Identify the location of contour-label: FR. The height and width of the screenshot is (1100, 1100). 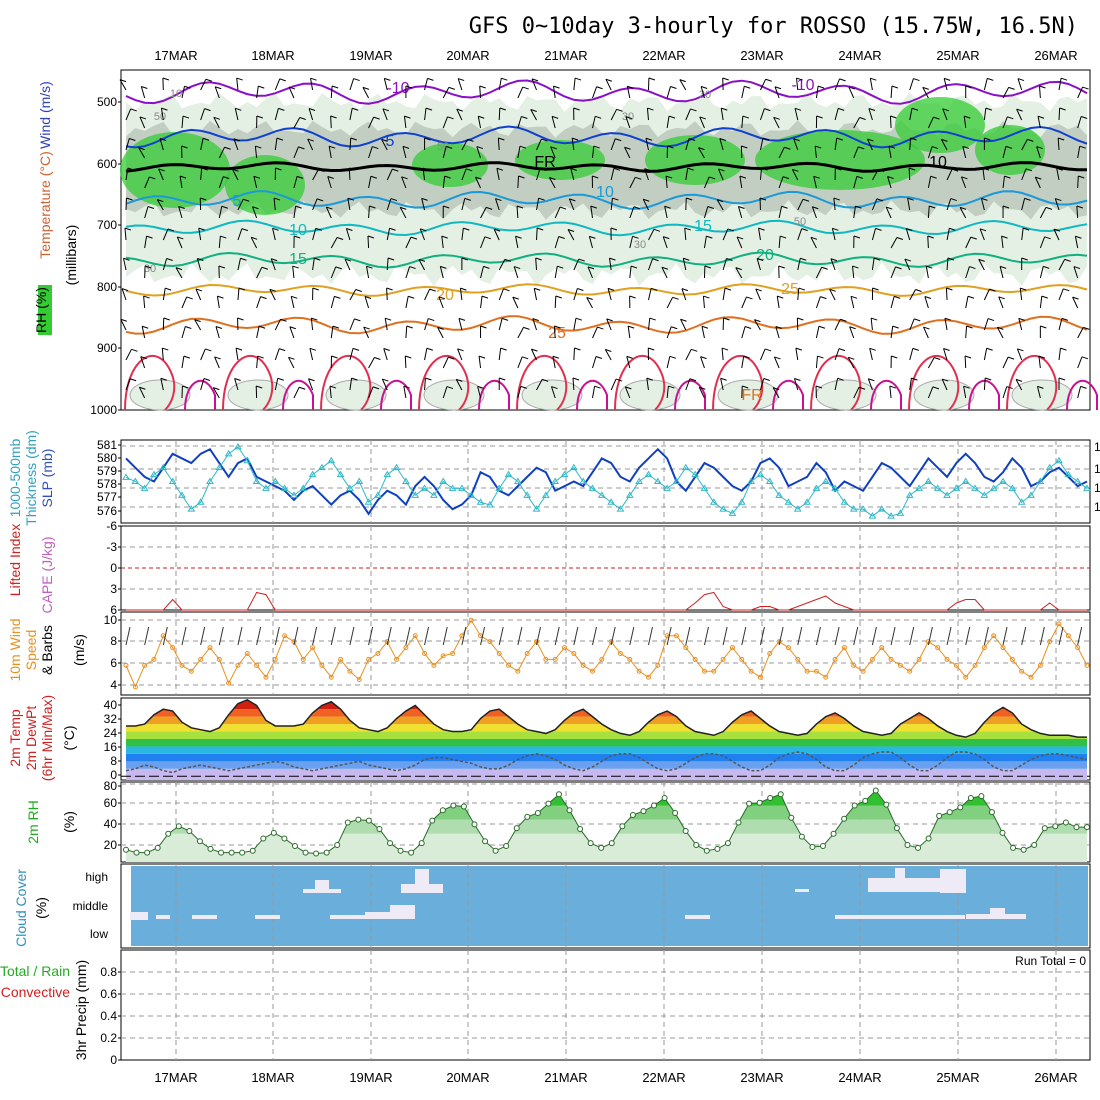
(544, 162).